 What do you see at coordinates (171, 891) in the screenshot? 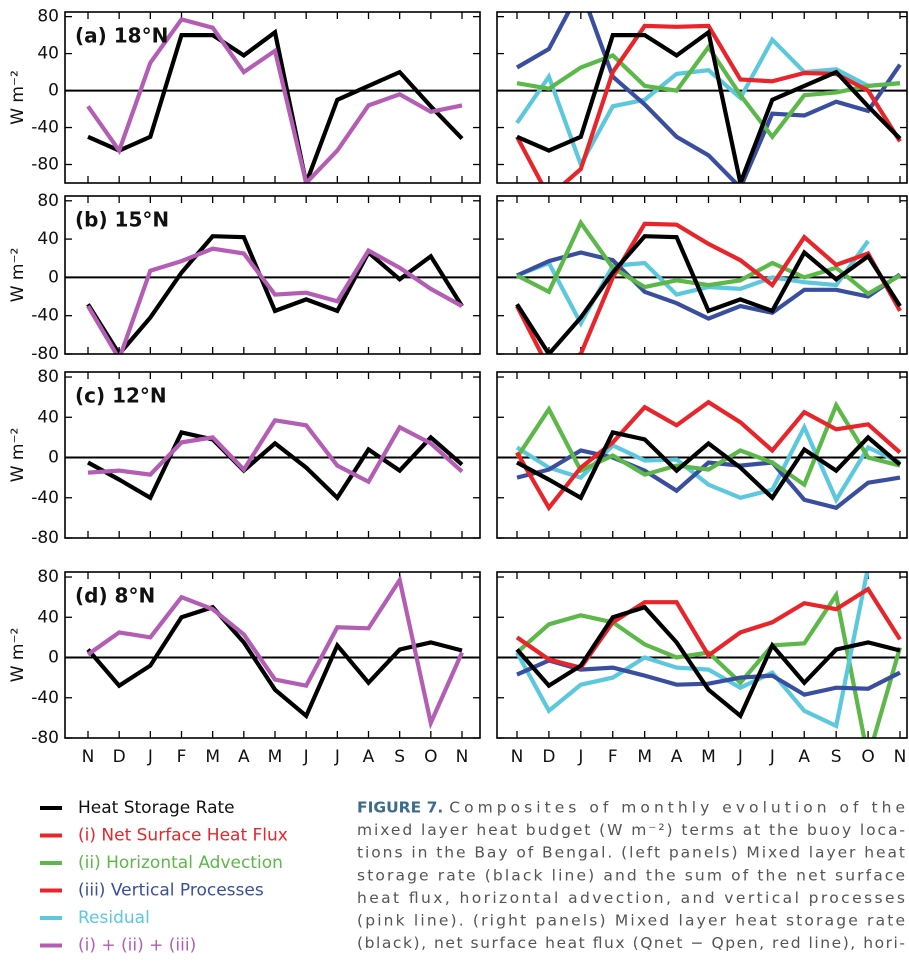
I see `legend-label: (iii) Vertical Processes` at bounding box center [171, 891].